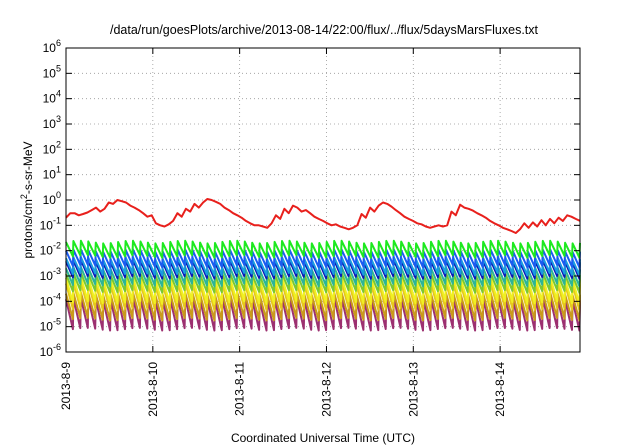 The image size is (640, 448). What do you see at coordinates (52, 46) in the screenshot?
I see `y-tick-label: 10⁶` at bounding box center [52, 46].